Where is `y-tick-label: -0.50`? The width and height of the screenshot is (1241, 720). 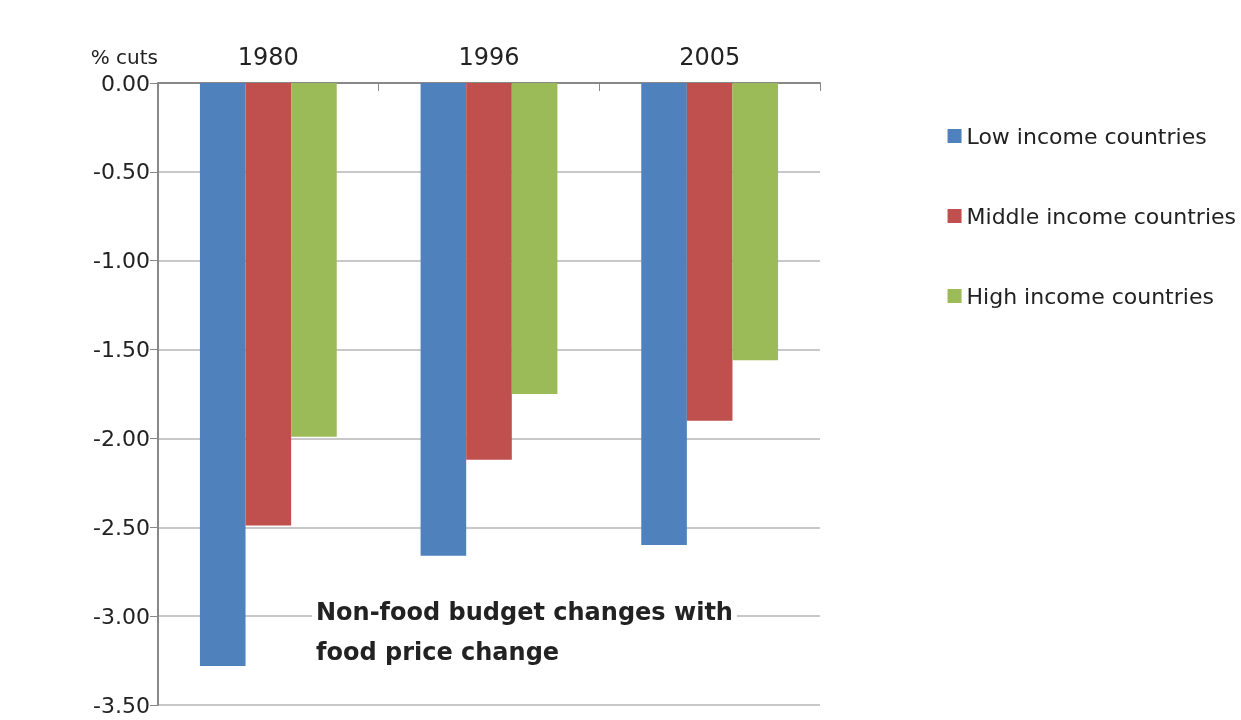
y-tick-label: -0.50 is located at coordinates (121, 172).